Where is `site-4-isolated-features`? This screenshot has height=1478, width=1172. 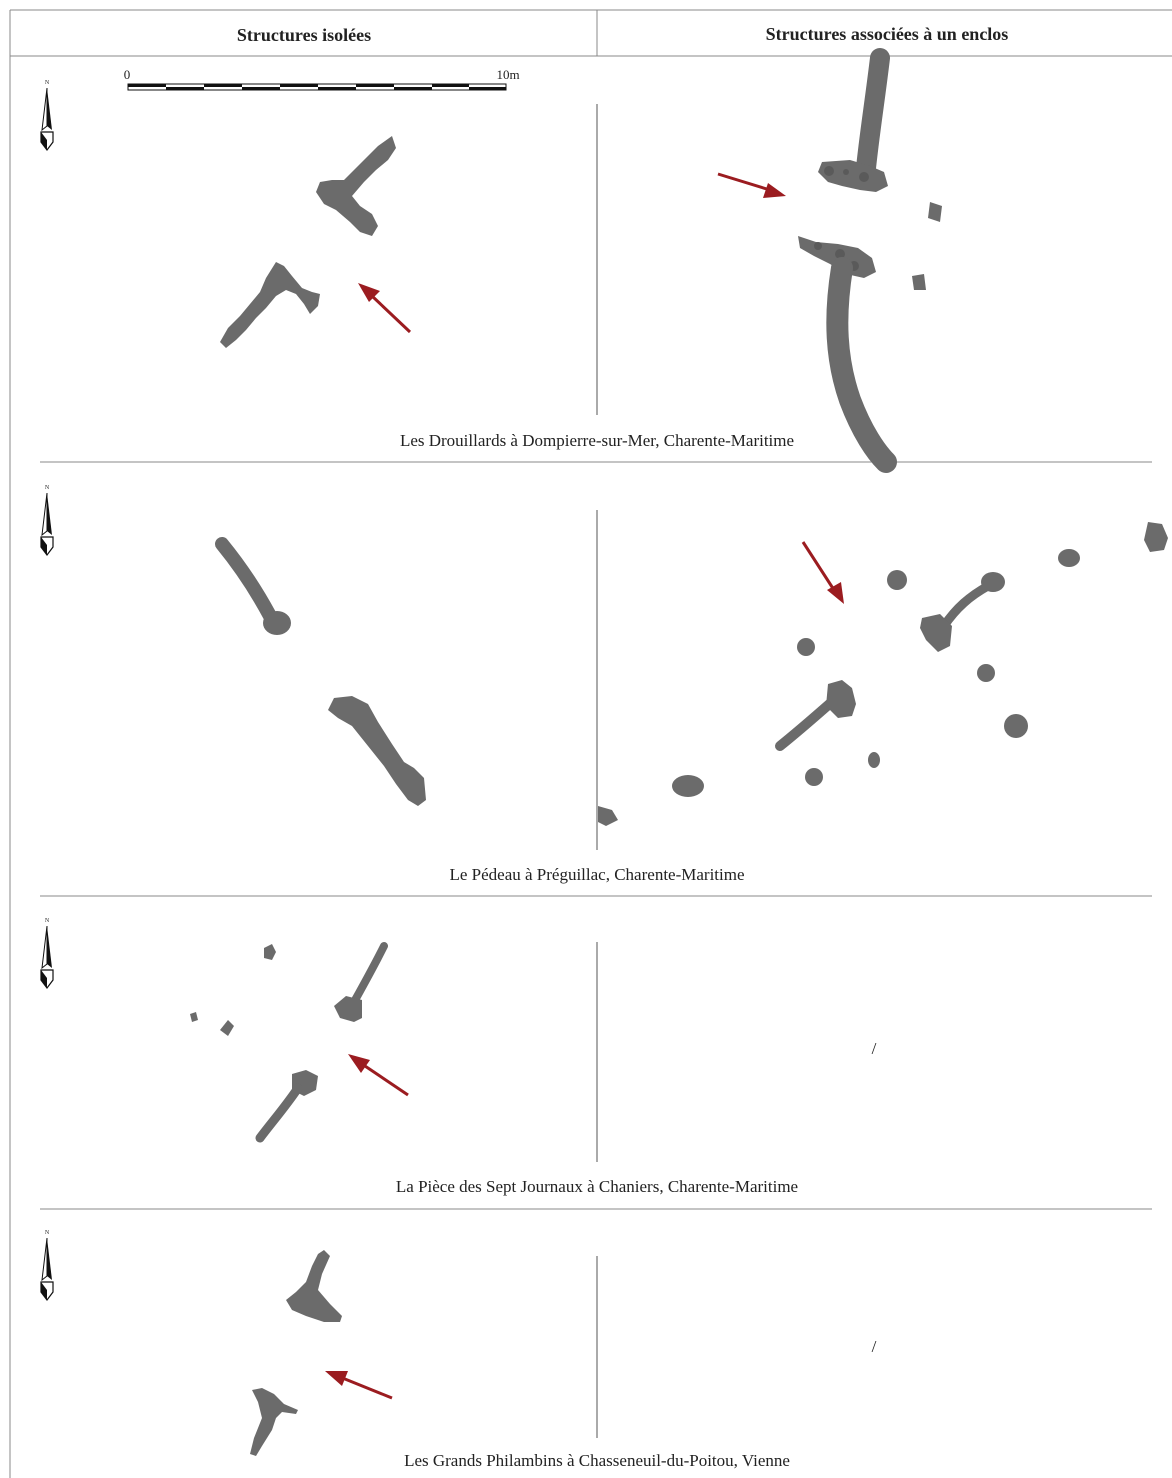
site-4-isolated-features is located at coordinates (296, 1353).